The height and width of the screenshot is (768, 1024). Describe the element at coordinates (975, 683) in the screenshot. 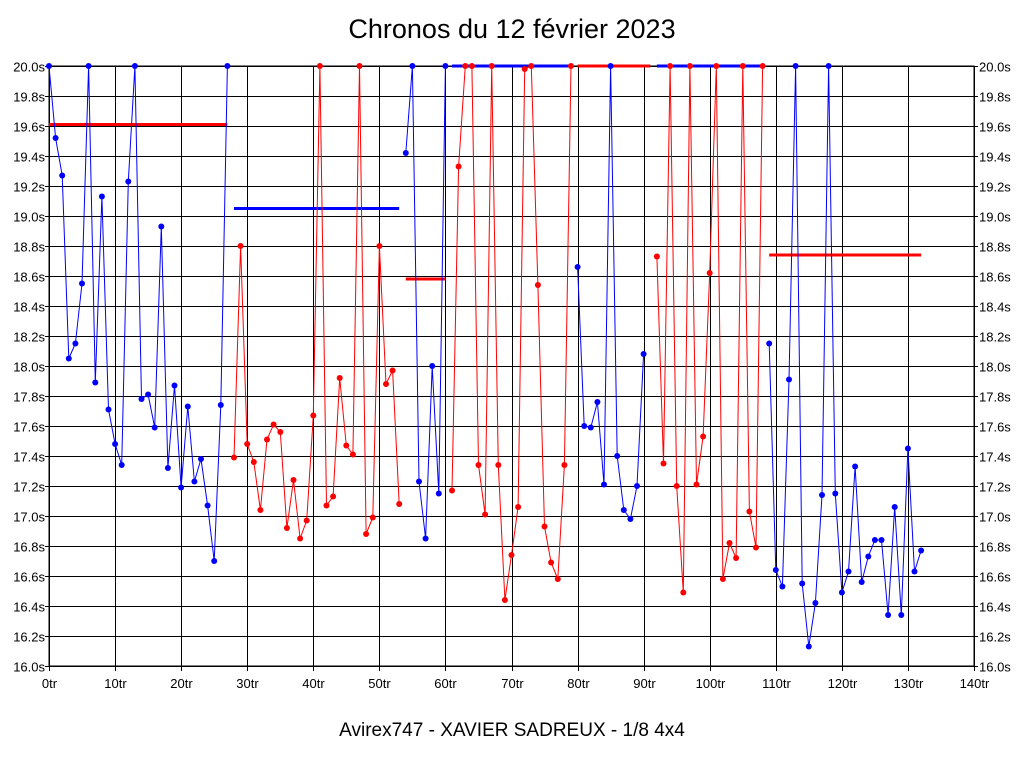

I see `x-tick-label: 140tr` at that location.